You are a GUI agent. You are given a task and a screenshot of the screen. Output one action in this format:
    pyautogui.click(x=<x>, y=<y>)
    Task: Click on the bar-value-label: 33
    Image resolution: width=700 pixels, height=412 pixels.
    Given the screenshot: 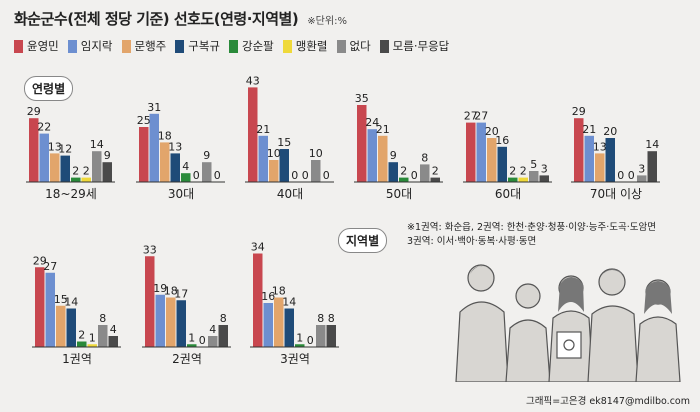 What is the action you would take?
    pyautogui.click(x=150, y=249)
    